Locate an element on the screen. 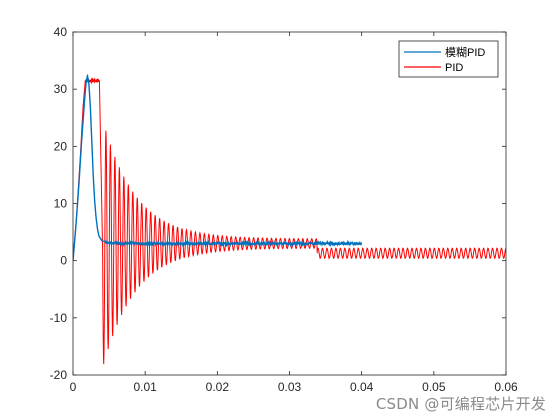  x-tick-label: 0.06 is located at coordinates (506, 387).